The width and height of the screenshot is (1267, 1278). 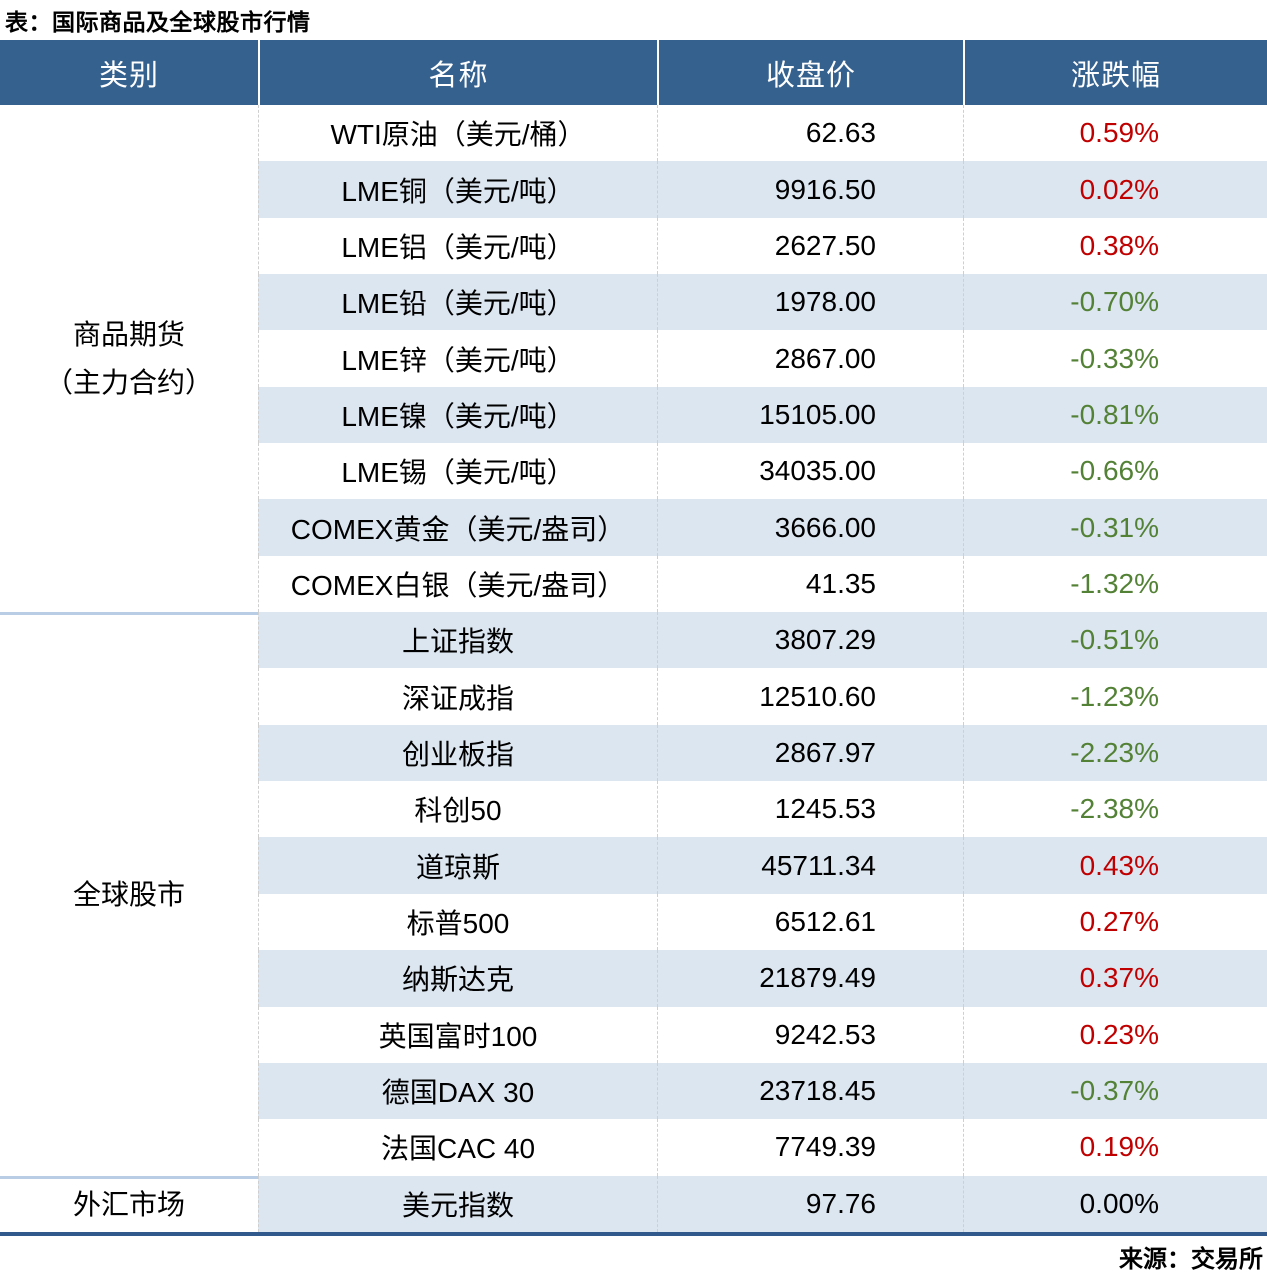 What do you see at coordinates (1115, 753) in the screenshot?
I see `change-cell: -2.23%` at bounding box center [1115, 753].